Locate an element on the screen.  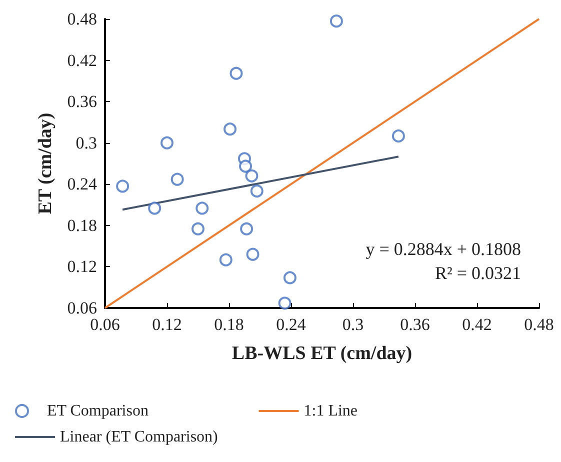
x-tick-label: 0.36 is located at coordinates (415, 324).